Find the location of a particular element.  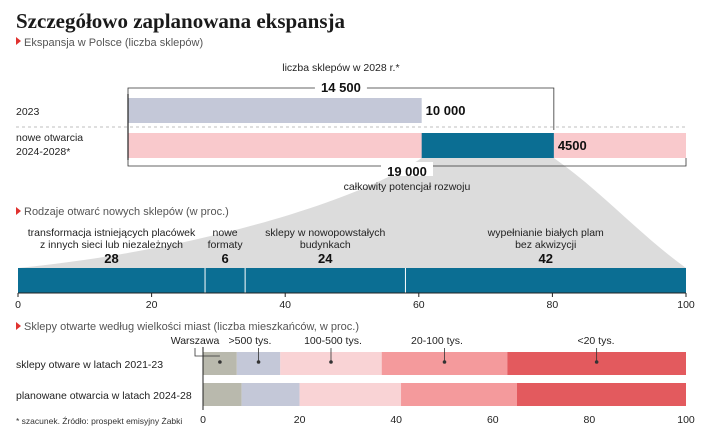

section2-bars is located at coordinates (352, 280).